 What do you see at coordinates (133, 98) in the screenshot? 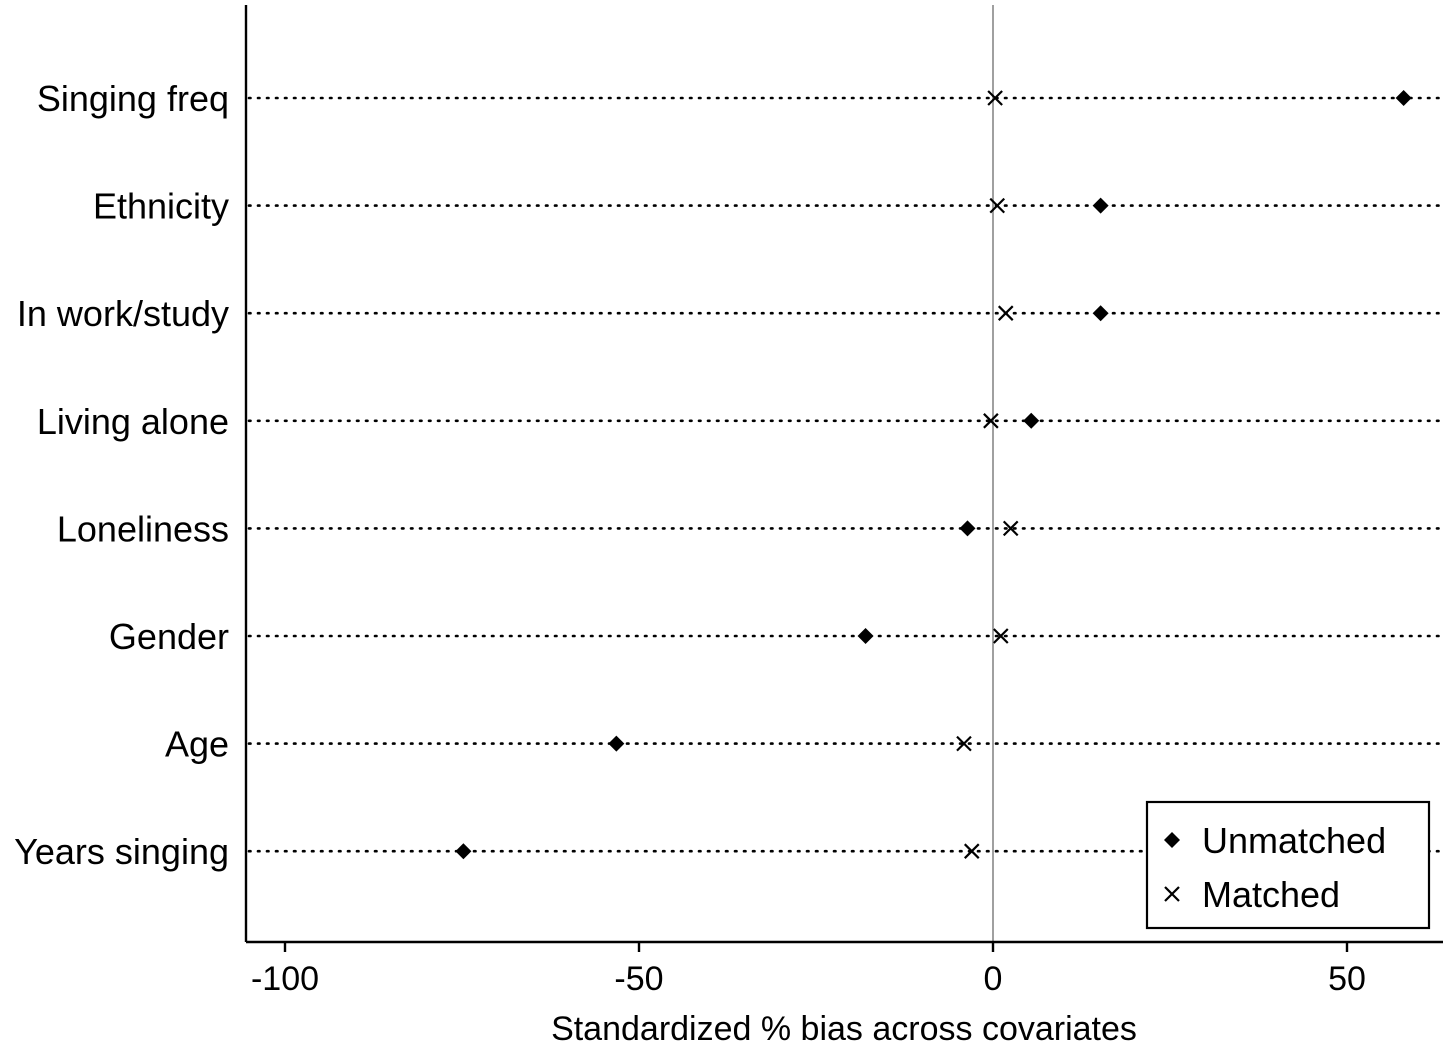
I see `category-label: Singing freq` at bounding box center [133, 98].